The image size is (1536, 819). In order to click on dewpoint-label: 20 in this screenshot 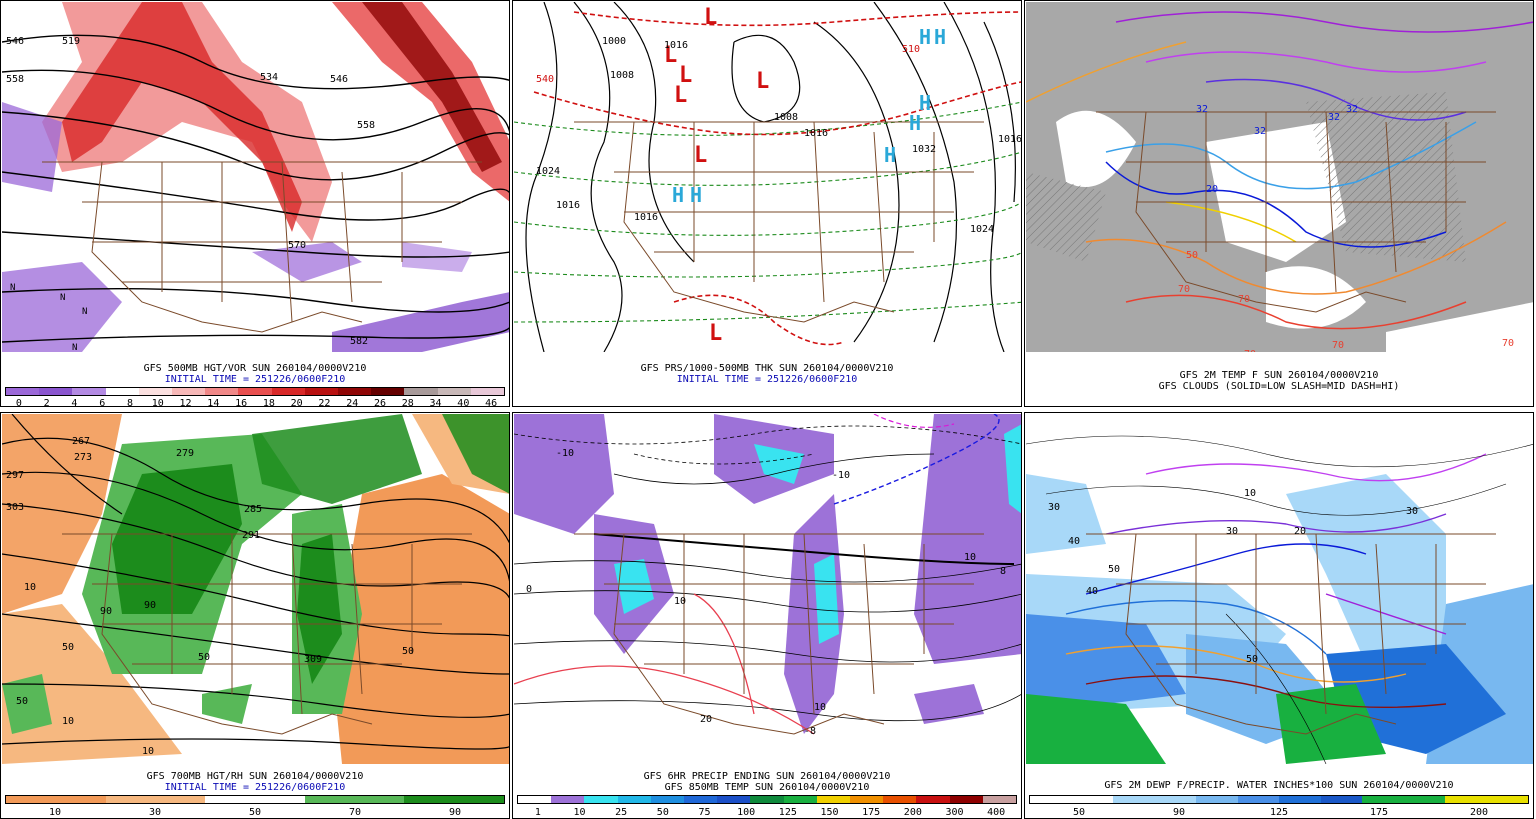, I will do `click(1300, 531)`.